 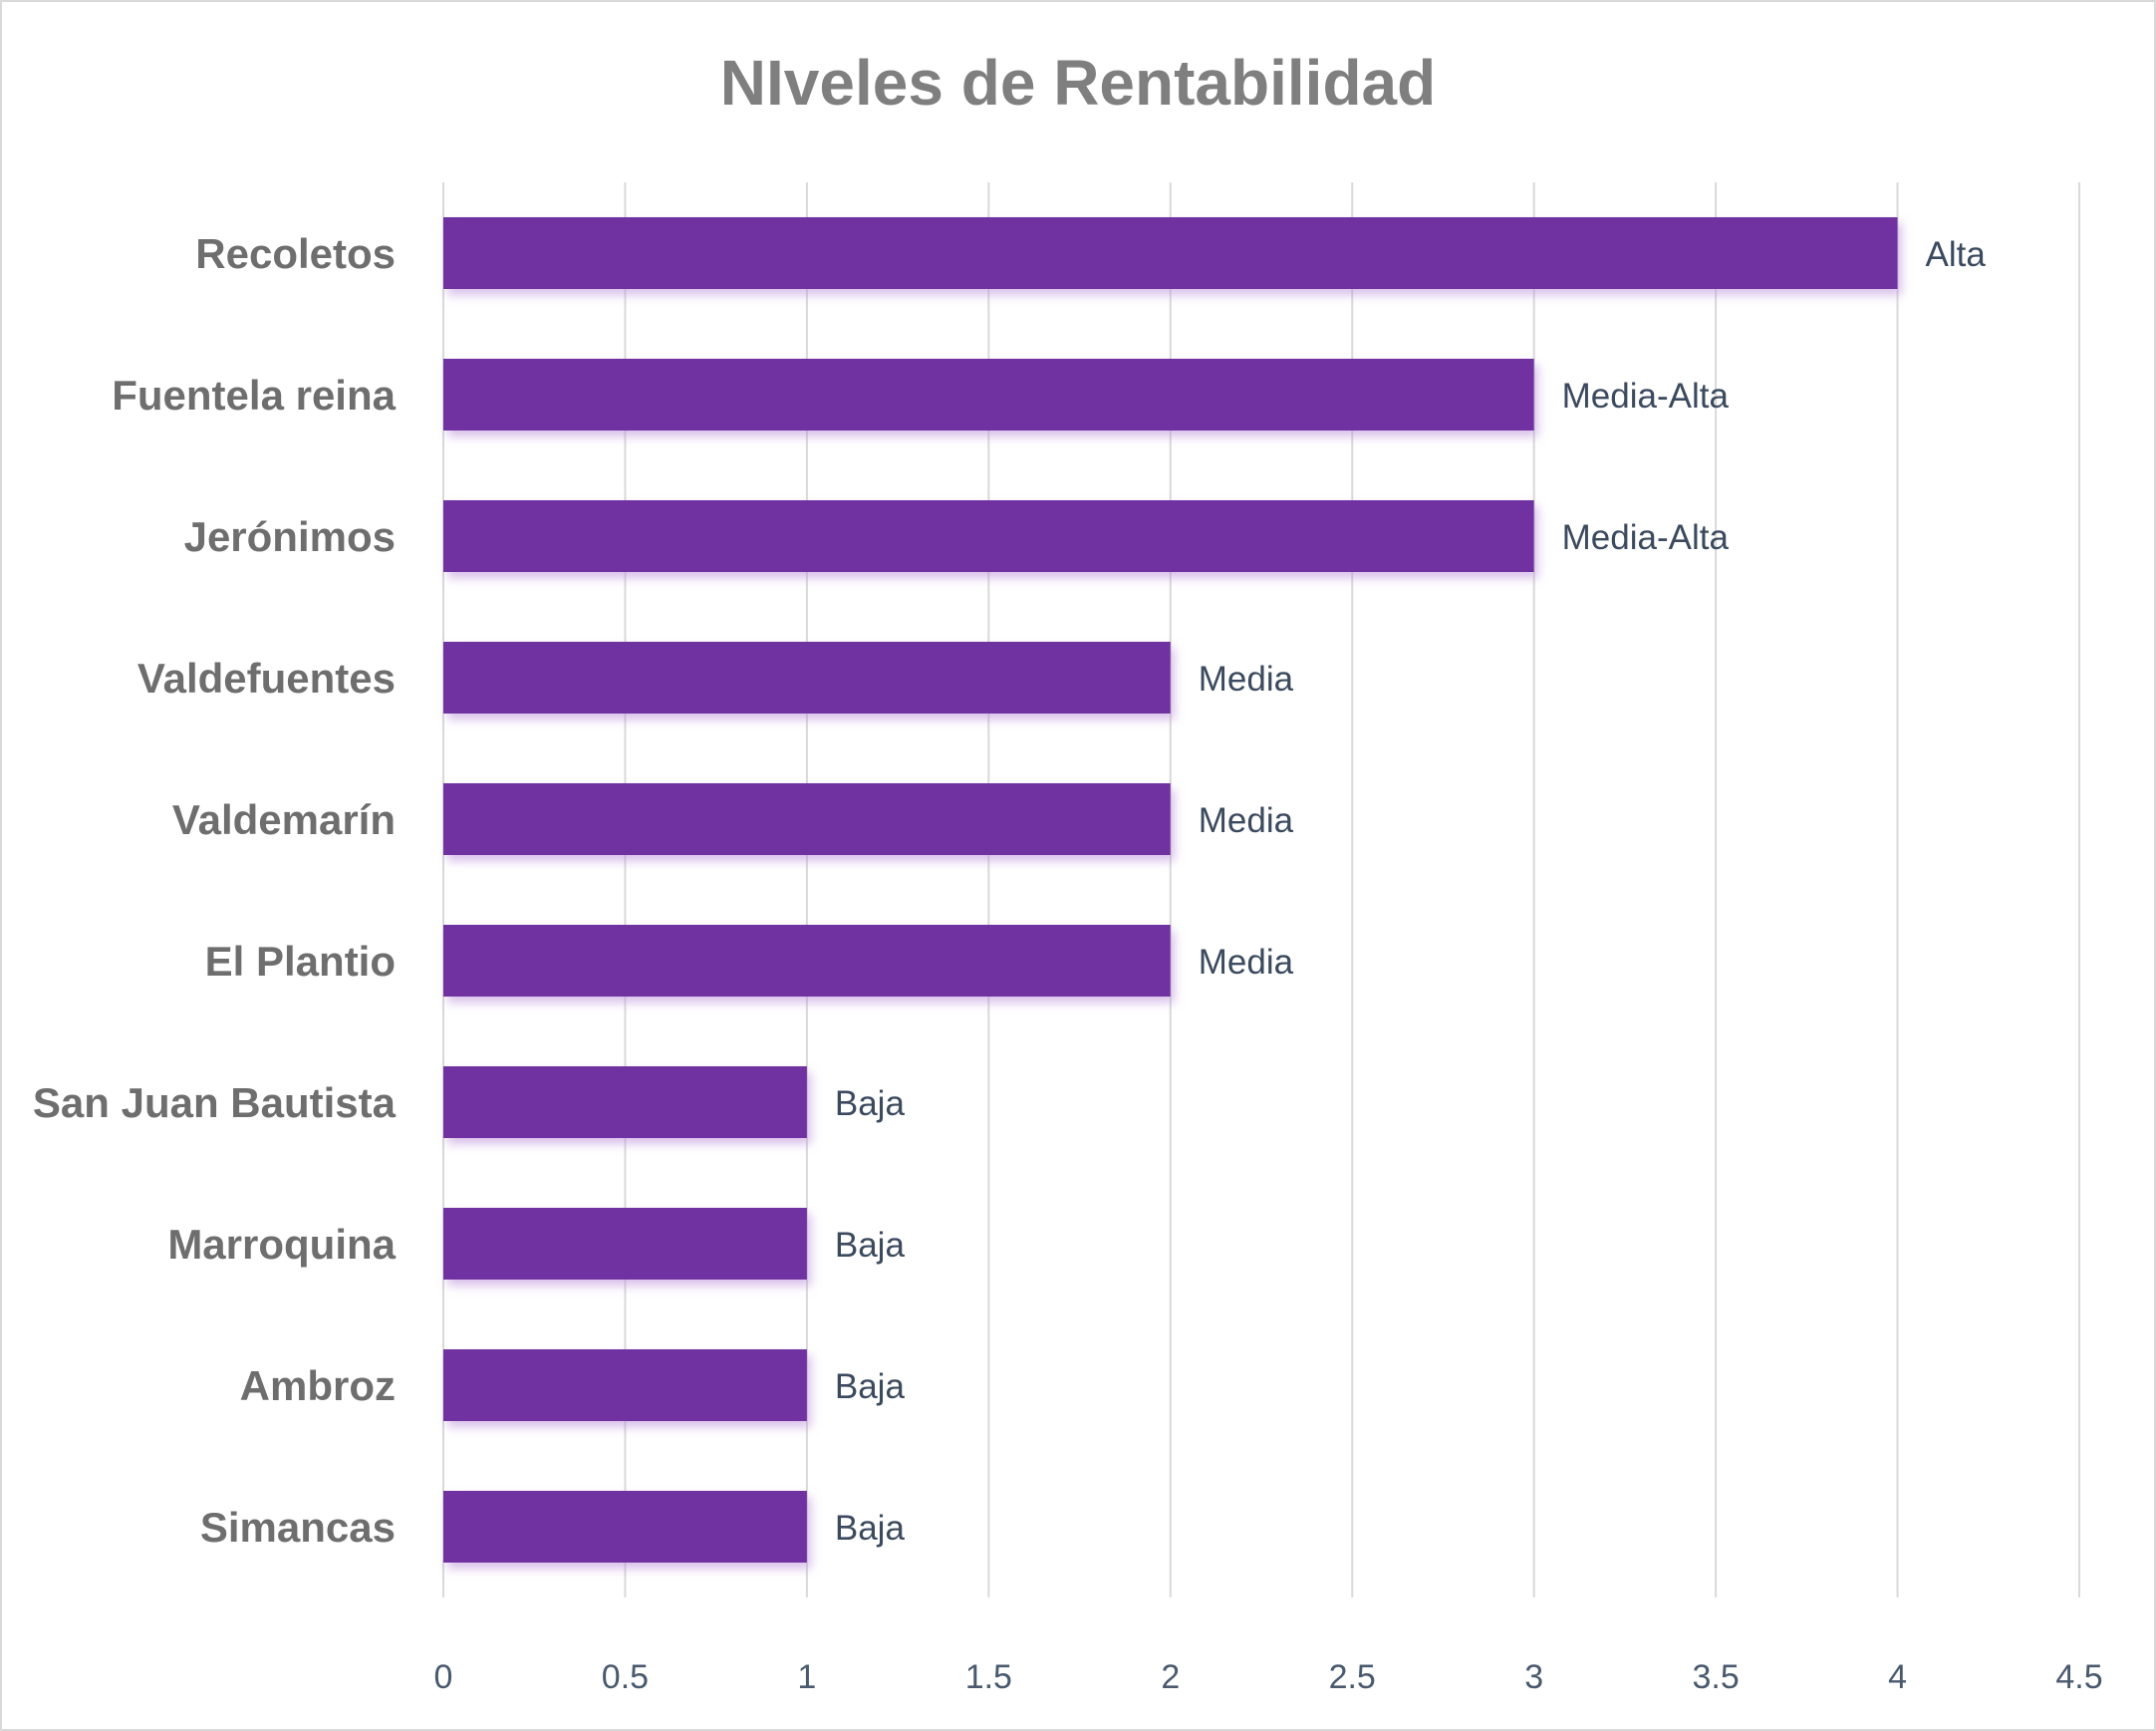 What do you see at coordinates (1646, 537) in the screenshot?
I see `data-label-2: Media-Alta` at bounding box center [1646, 537].